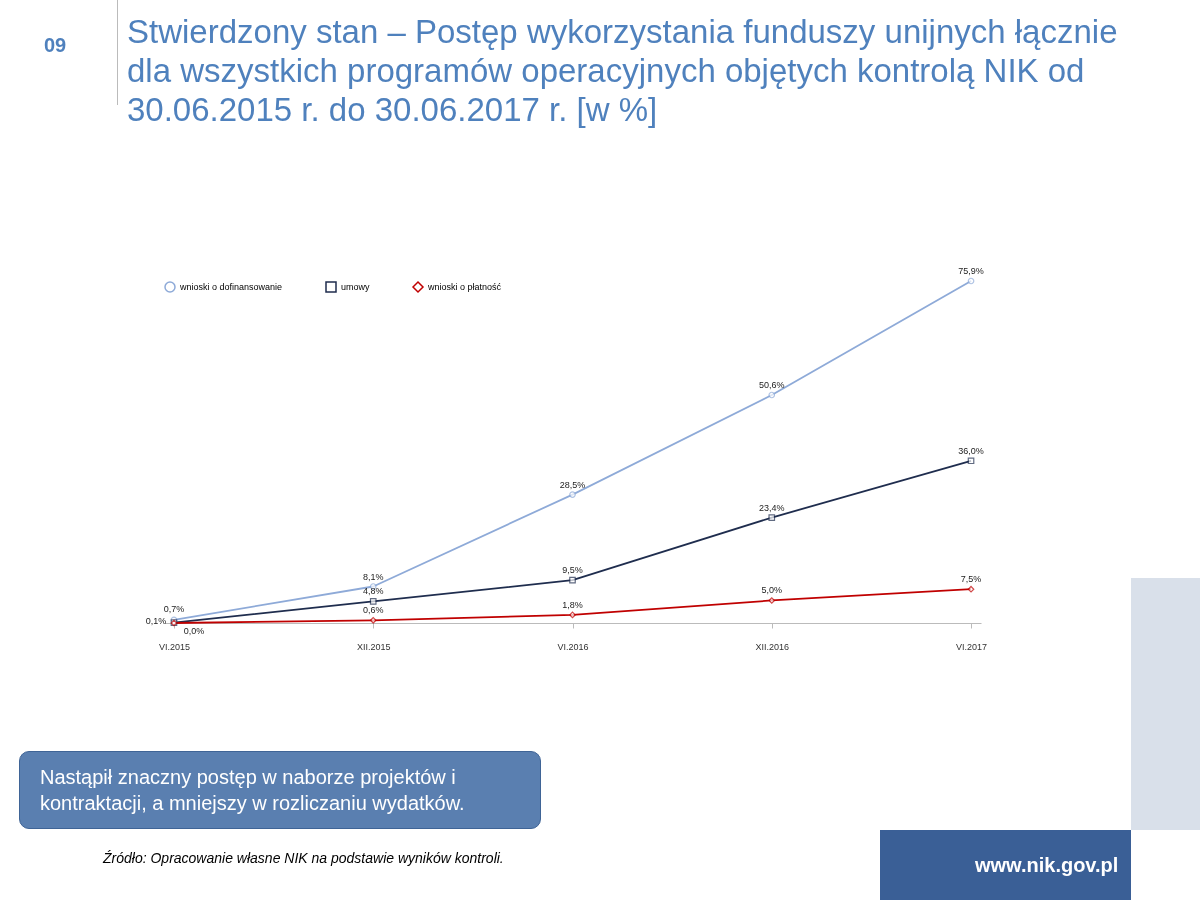  I want to click on text: 09, so click(55, 45).